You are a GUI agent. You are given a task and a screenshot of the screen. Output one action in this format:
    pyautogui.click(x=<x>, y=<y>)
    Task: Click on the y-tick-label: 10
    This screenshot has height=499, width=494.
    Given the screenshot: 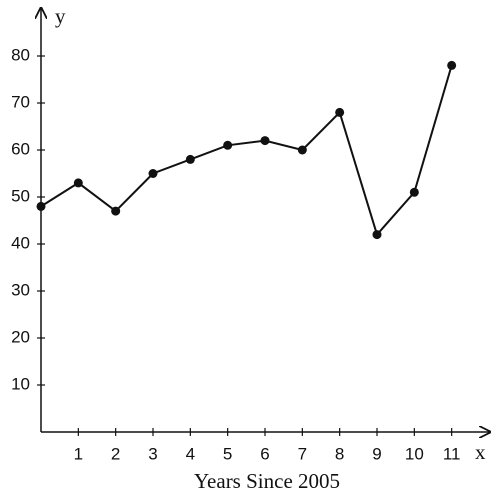 What is the action you would take?
    pyautogui.click(x=20, y=383)
    